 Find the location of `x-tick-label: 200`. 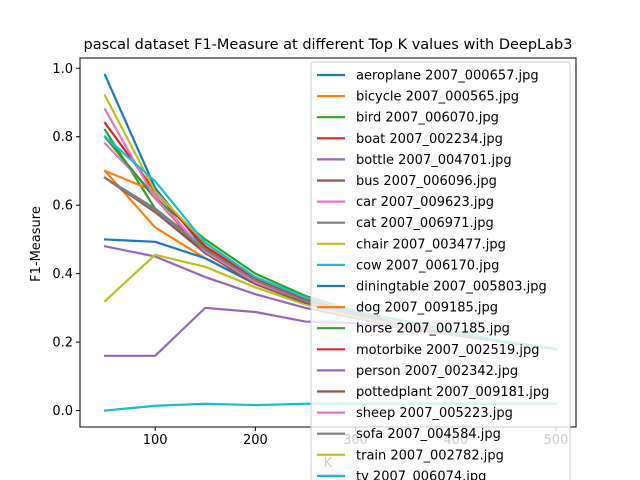

x-tick-label: 200 is located at coordinates (255, 440).